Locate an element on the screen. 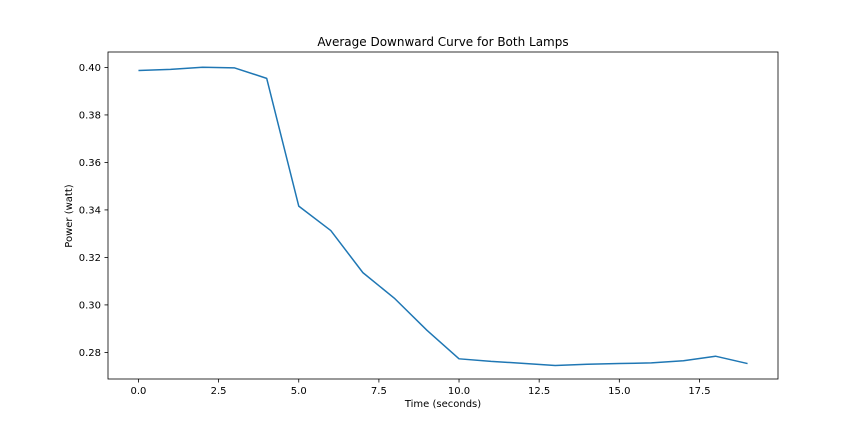 The height and width of the screenshot is (432, 864). y-tick-label: 0.34 is located at coordinates (90, 210).